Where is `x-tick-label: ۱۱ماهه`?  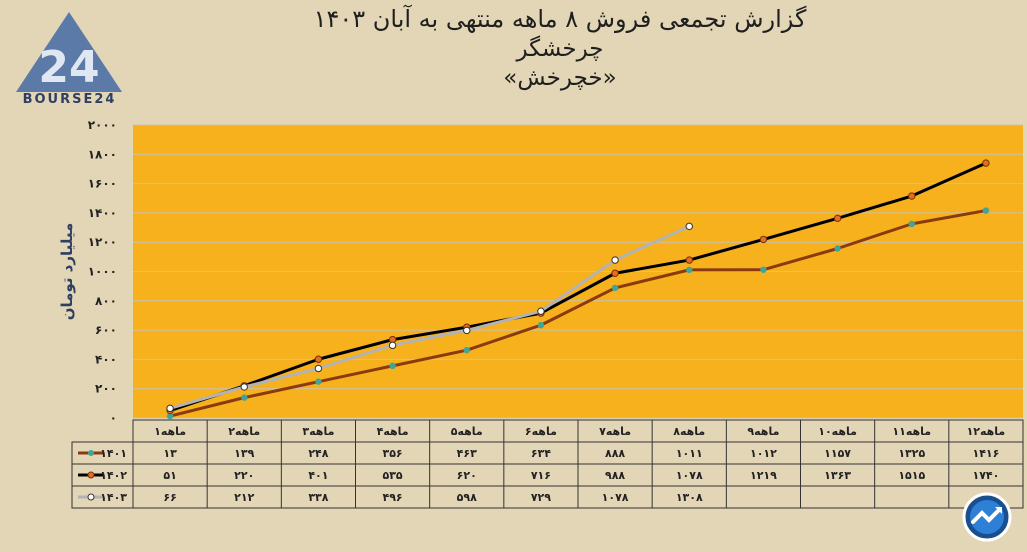 x-tick-label: ۱۱ماهه is located at coordinates (911, 431).